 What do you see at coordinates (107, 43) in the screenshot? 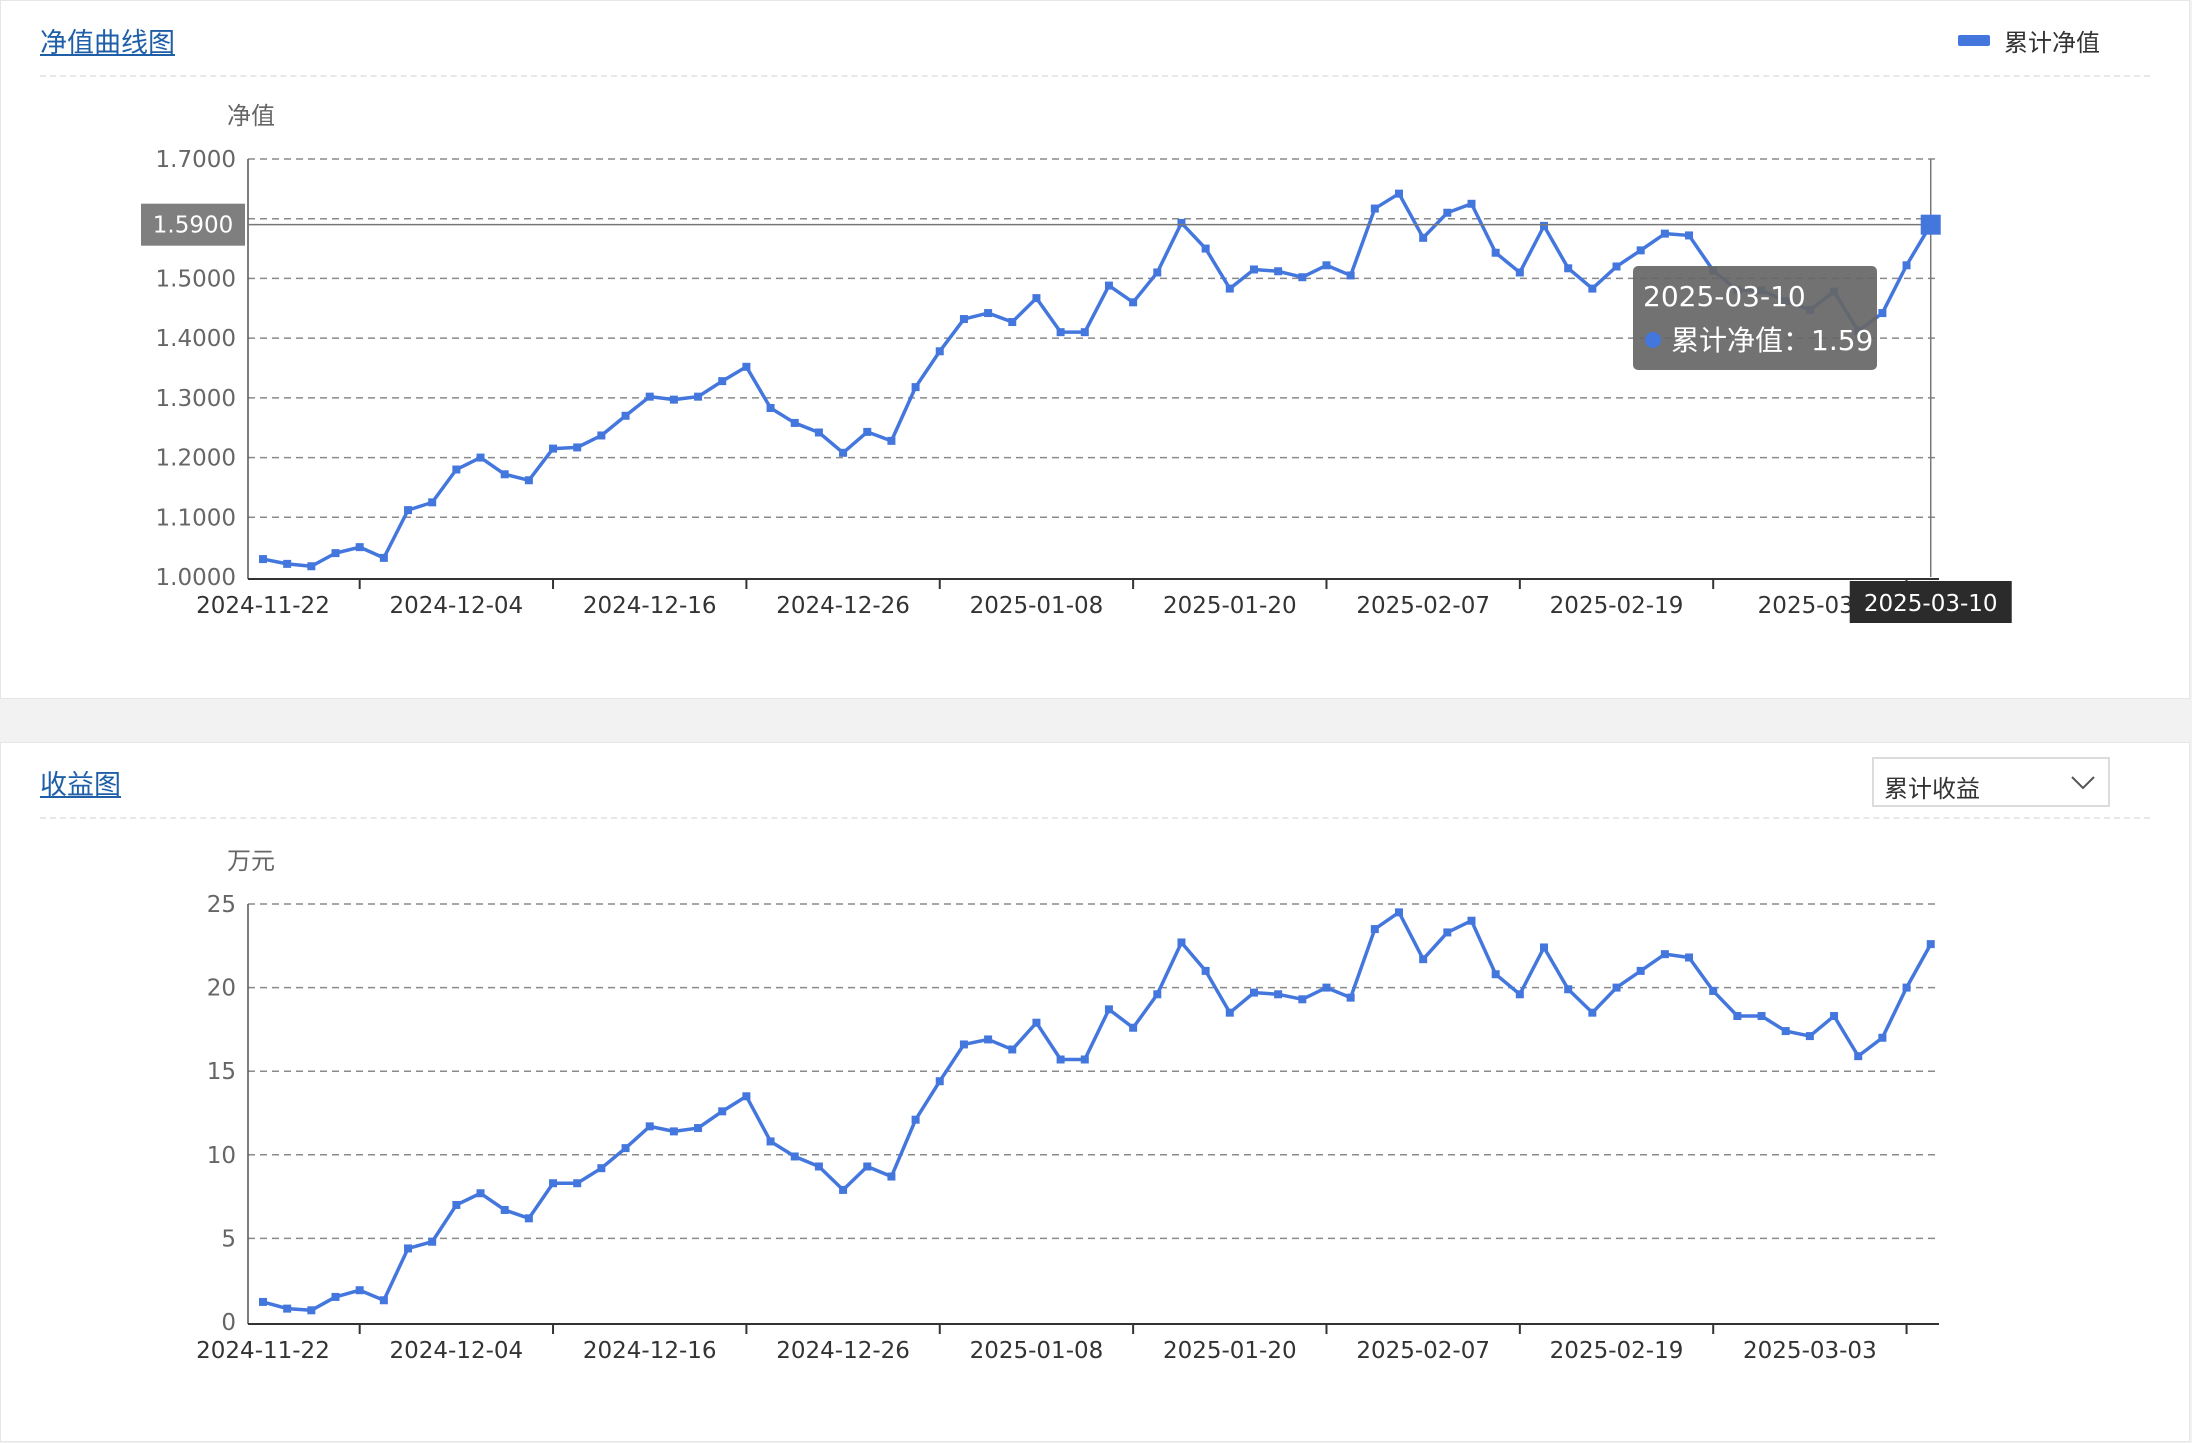
I see `nav-panel-title: 净值曲线图` at bounding box center [107, 43].